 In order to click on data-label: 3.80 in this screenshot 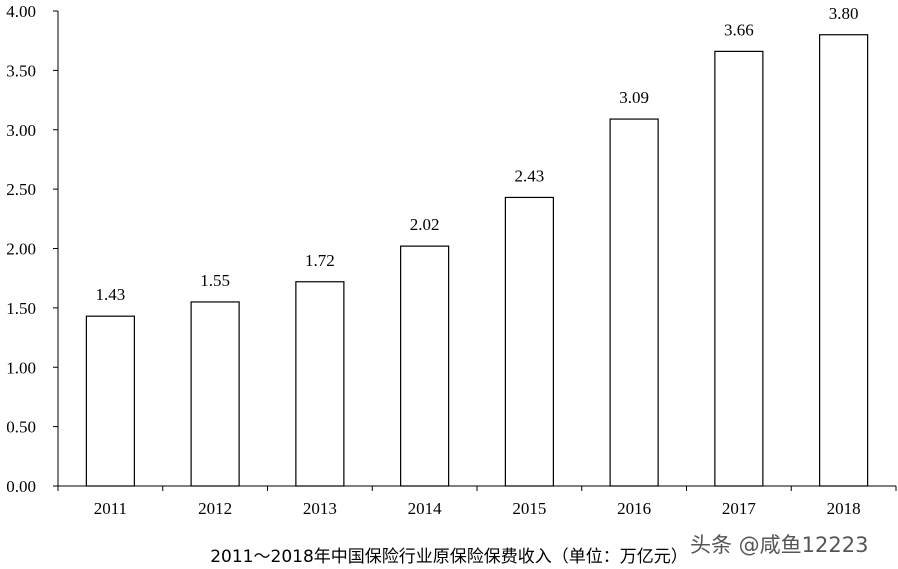, I will do `click(844, 13)`.